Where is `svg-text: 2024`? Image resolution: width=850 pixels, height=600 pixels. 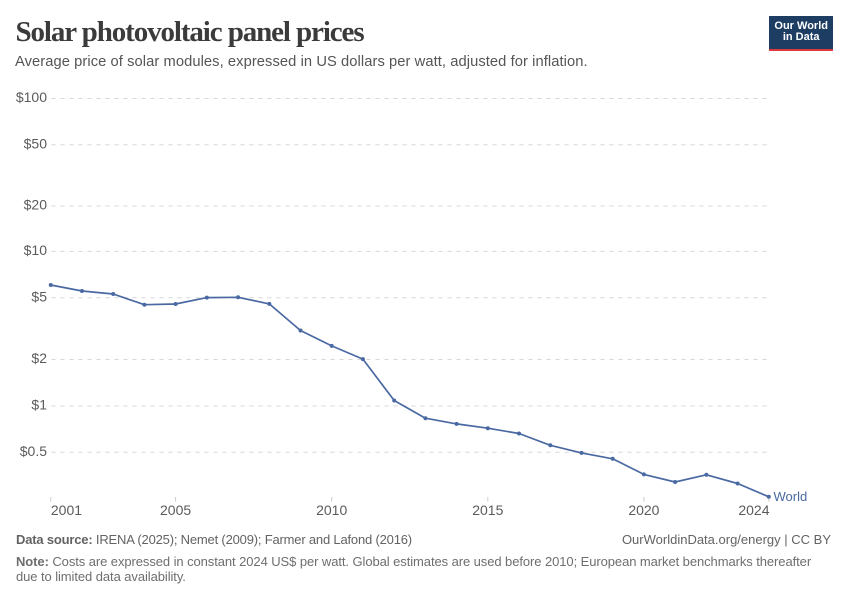 svg-text: 2024 is located at coordinates (753, 510).